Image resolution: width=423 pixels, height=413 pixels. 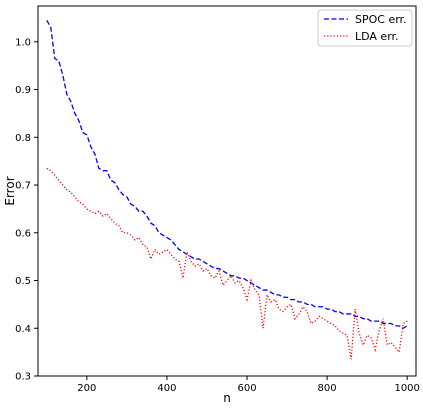 I want to click on x-tick-label: 600, so click(x=246, y=388).